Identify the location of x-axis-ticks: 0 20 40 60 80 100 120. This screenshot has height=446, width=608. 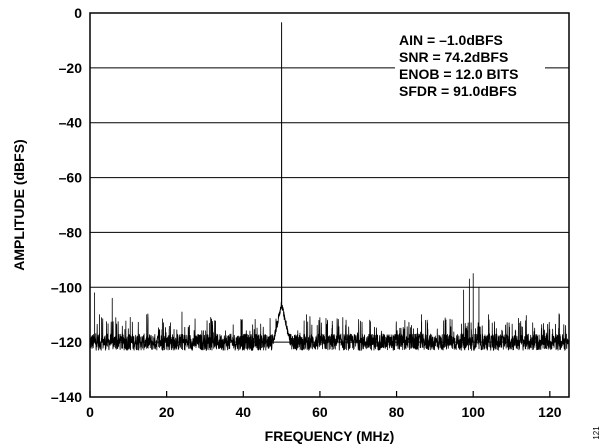
(324, 405).